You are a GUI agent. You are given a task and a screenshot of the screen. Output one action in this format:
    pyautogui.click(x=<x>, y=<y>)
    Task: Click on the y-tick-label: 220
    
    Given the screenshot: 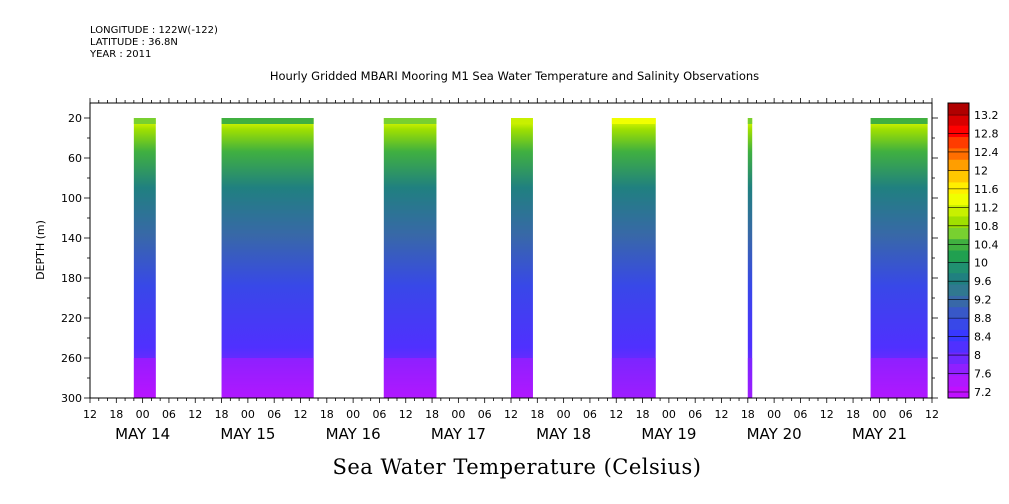 What is the action you would take?
    pyautogui.click(x=71, y=318)
    